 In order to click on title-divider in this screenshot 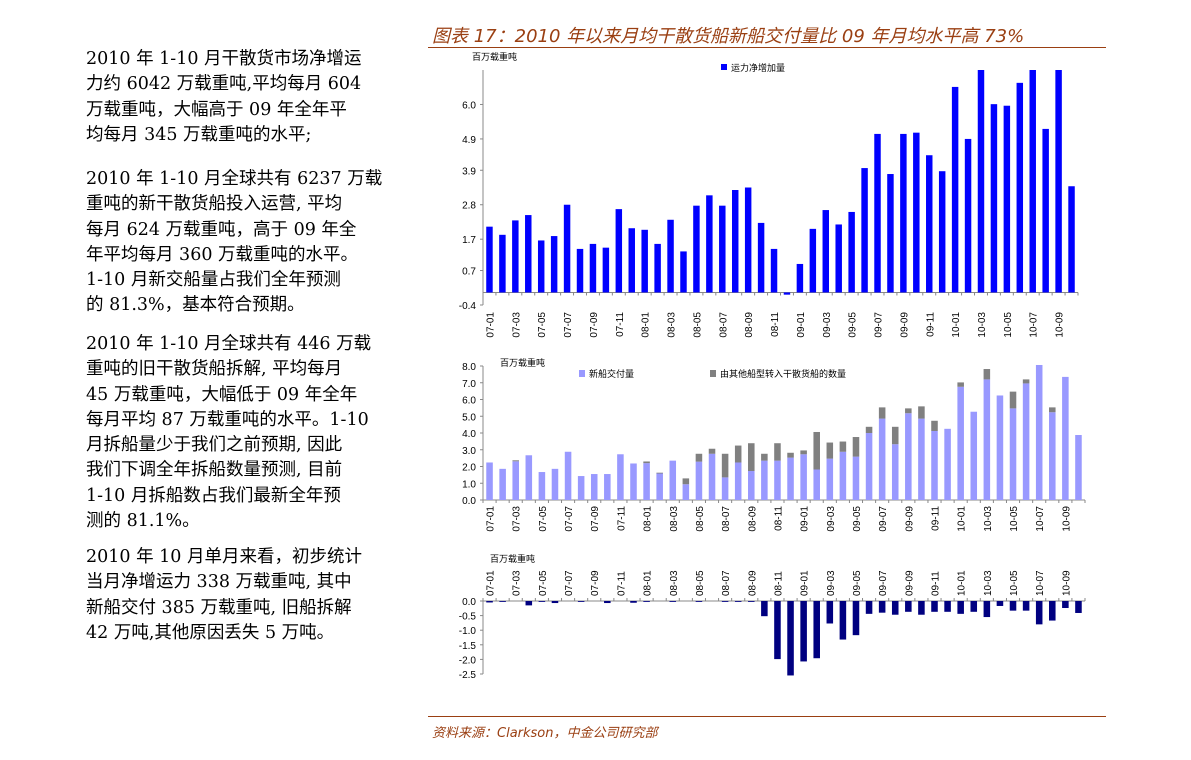, I will do `click(767, 47)`.